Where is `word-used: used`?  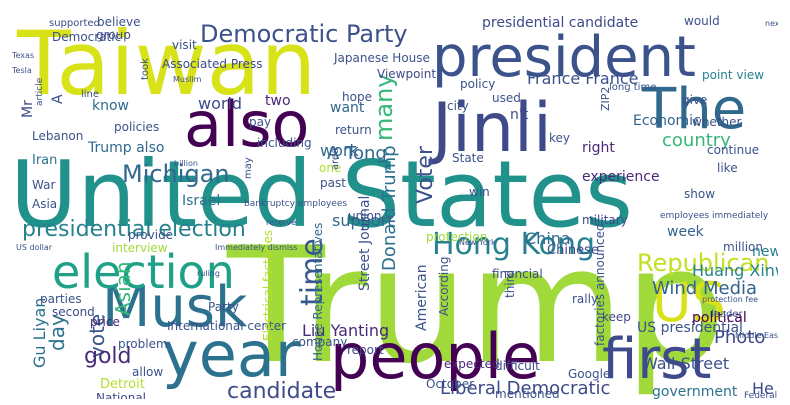 word-used: used is located at coordinates (506, 98).